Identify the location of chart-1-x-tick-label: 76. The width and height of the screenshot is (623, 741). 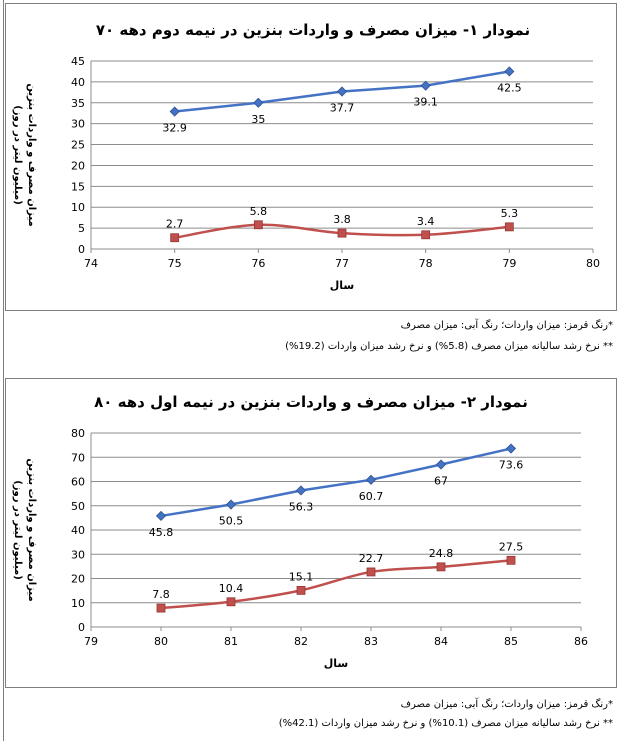
(258, 263).